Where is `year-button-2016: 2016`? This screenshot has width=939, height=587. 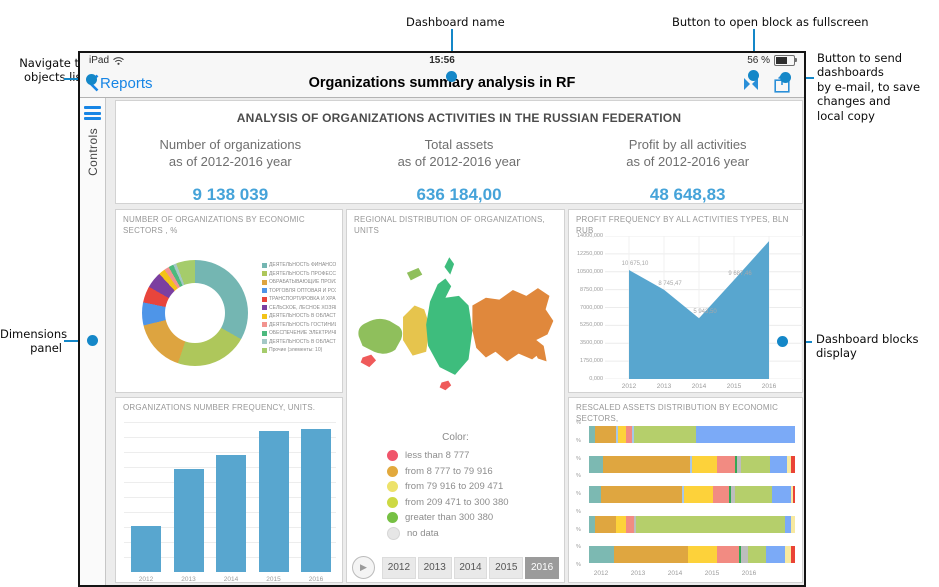
year-button-2016: 2016 is located at coordinates (542, 567).